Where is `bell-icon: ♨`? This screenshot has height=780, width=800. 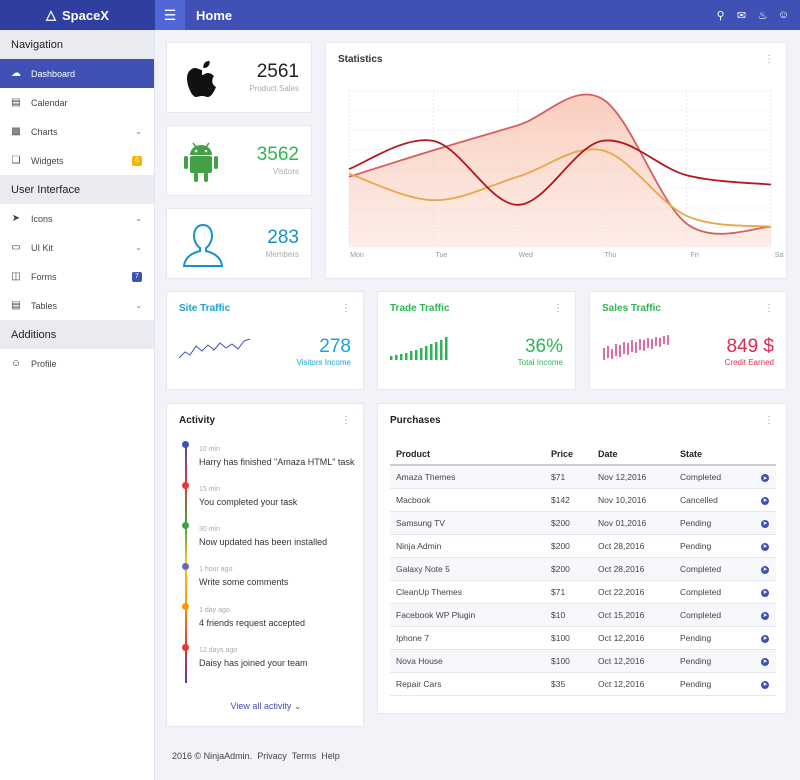 bell-icon: ♨ is located at coordinates (762, 15).